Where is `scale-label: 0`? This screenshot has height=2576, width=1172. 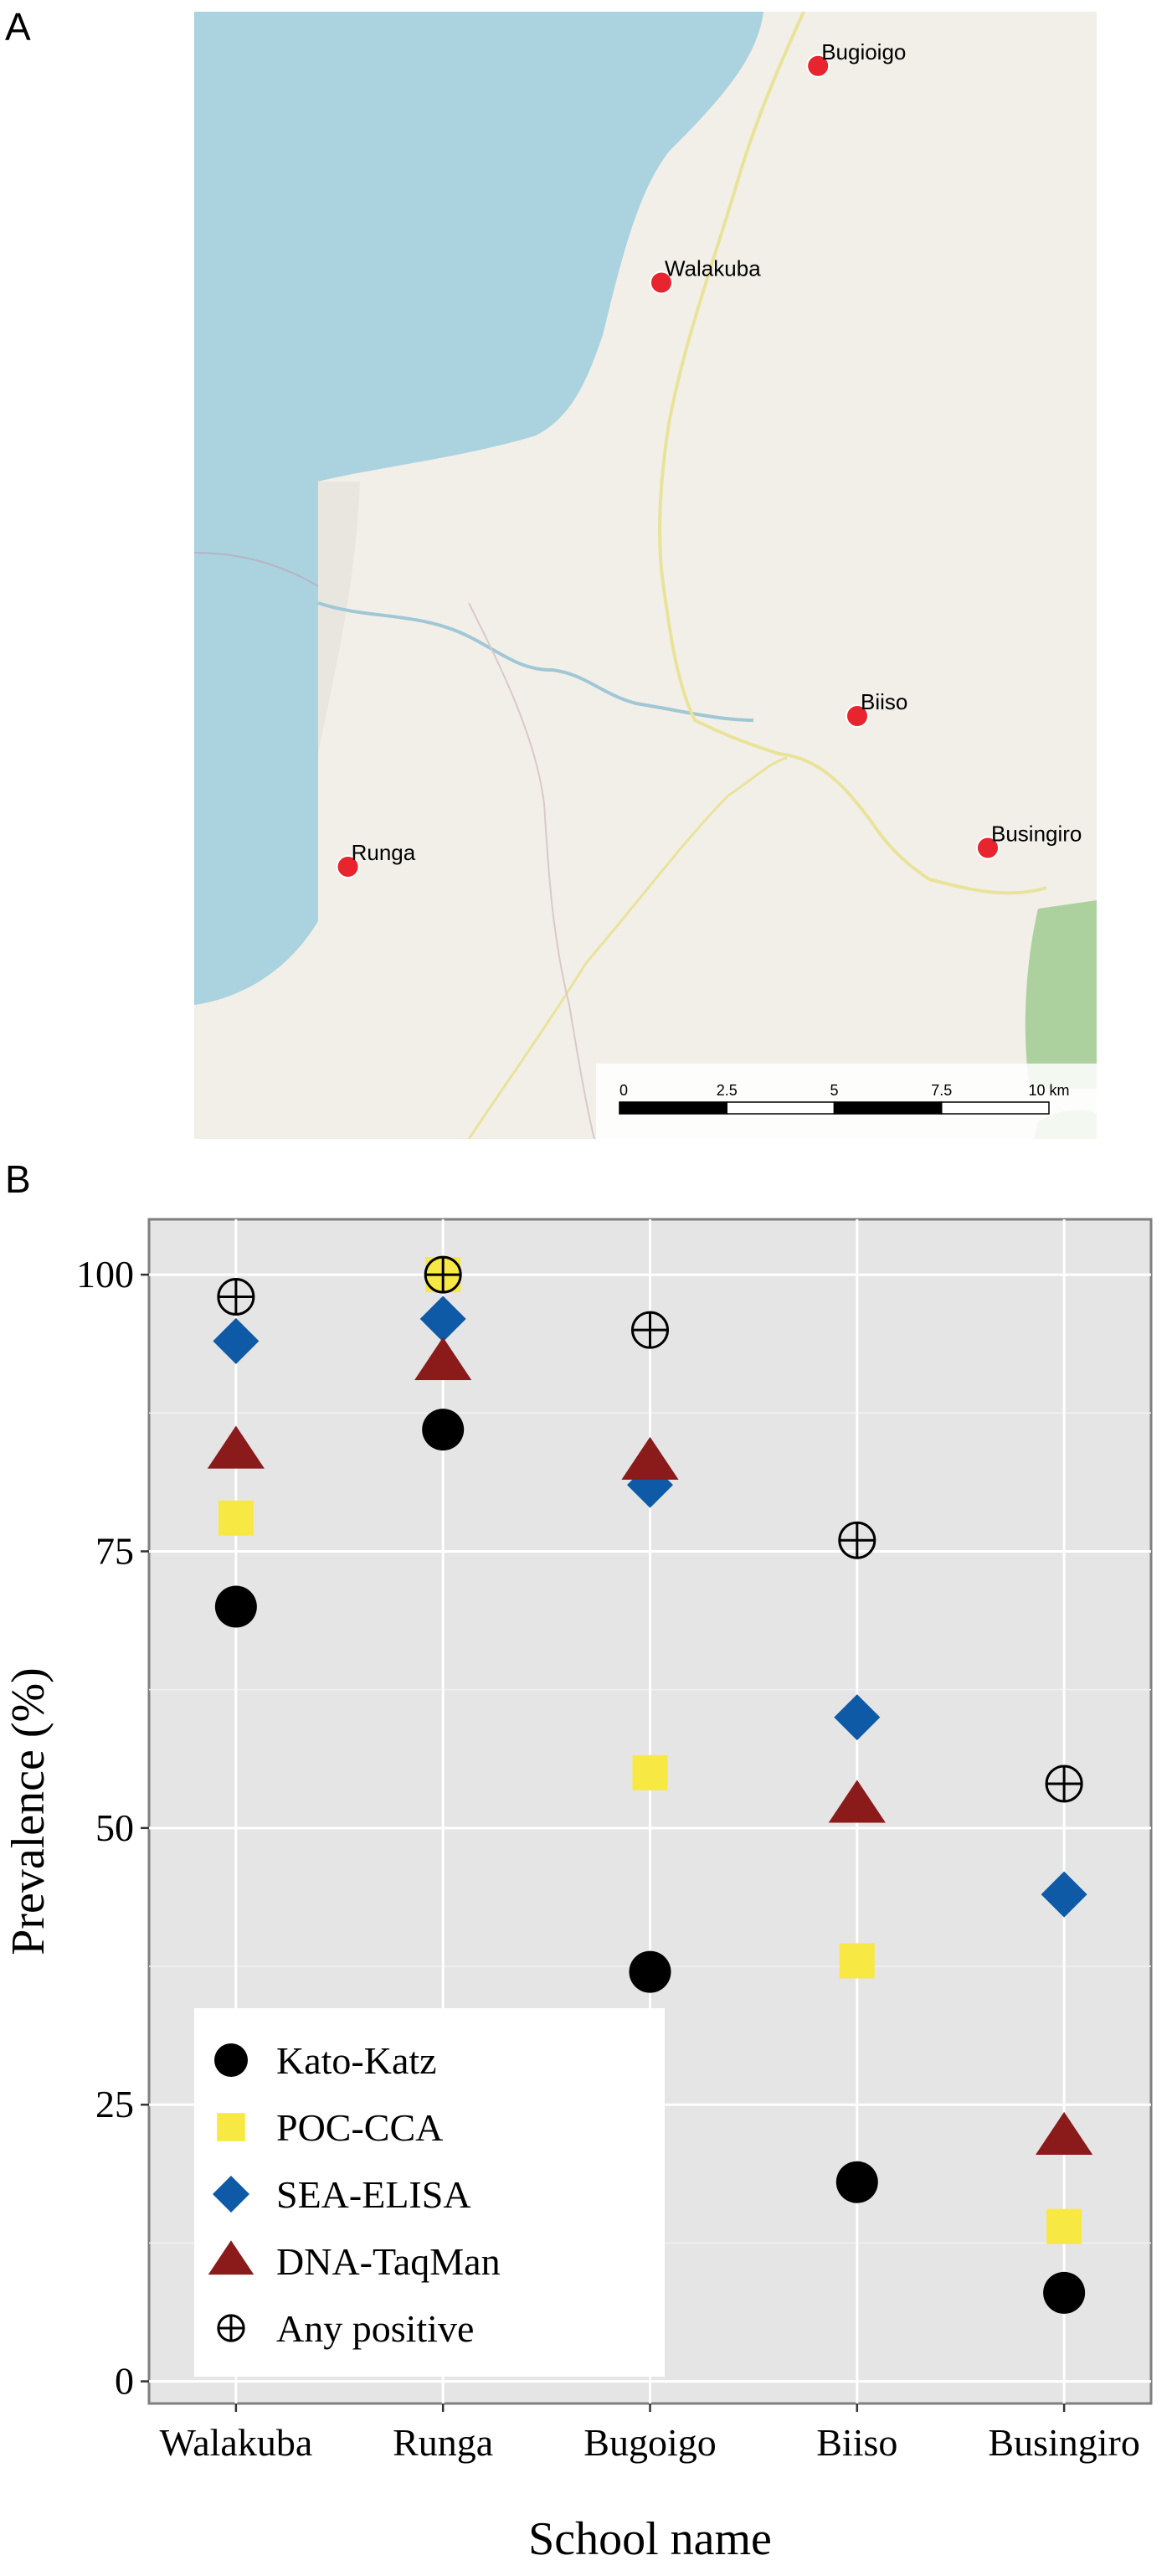
scale-label: 0 is located at coordinates (624, 1090).